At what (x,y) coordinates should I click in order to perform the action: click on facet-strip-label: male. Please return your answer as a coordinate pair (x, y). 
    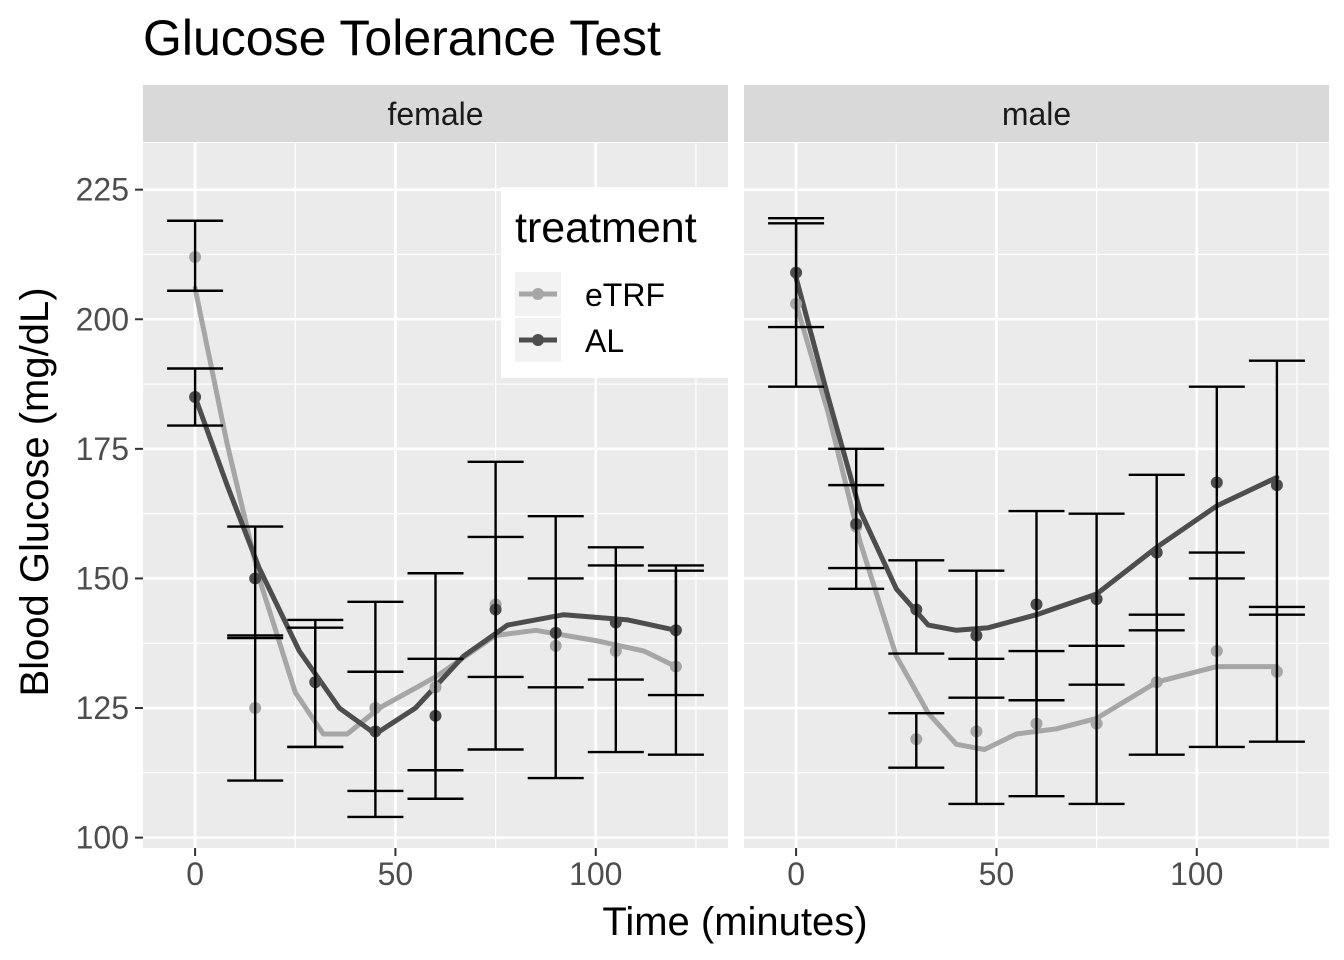
    Looking at the image, I should click on (1036, 114).